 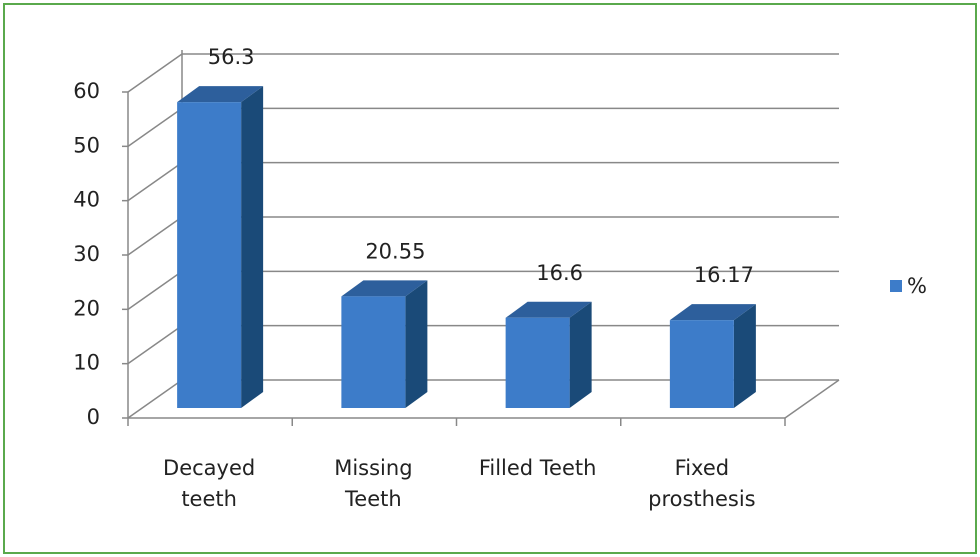 What do you see at coordinates (86, 363) in the screenshot?
I see `y-tick-label: 10` at bounding box center [86, 363].